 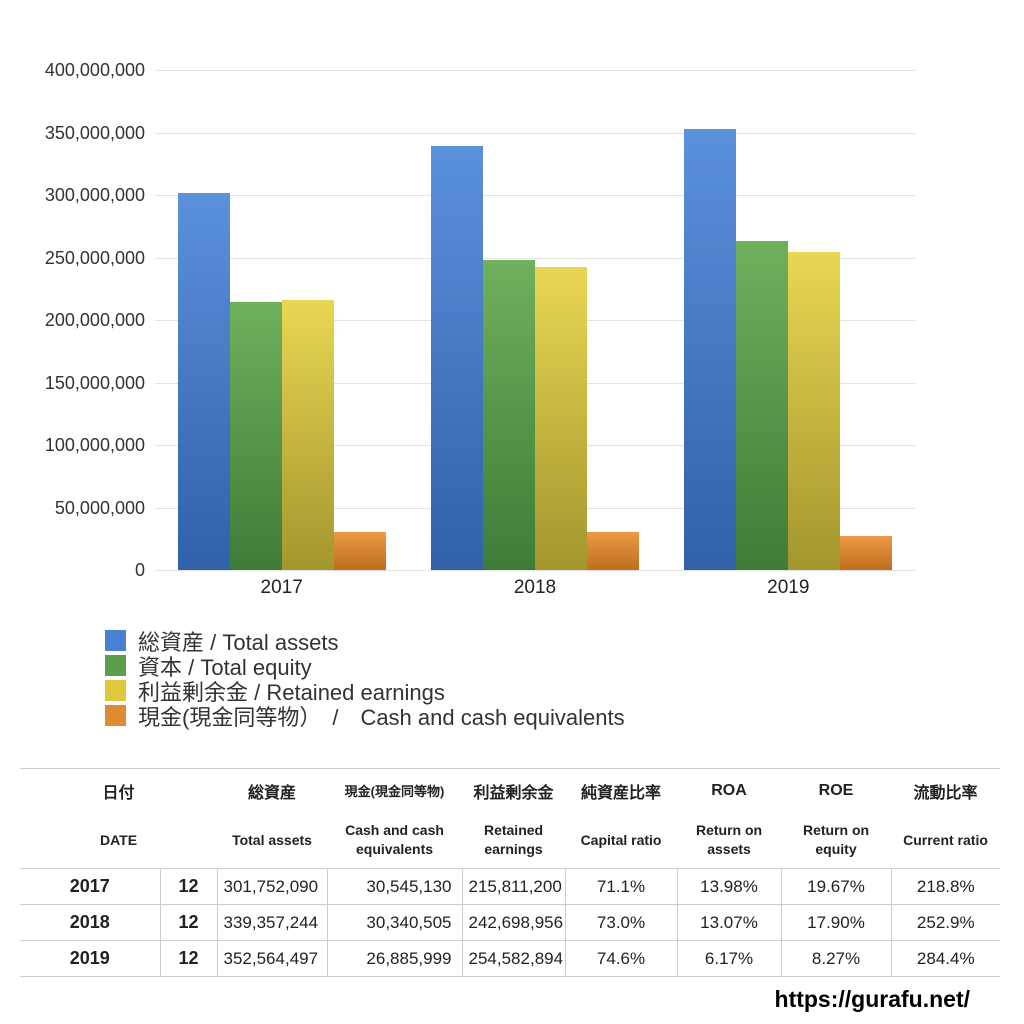 I want to click on bar-total-equity-2018, so click(x=508, y=415).